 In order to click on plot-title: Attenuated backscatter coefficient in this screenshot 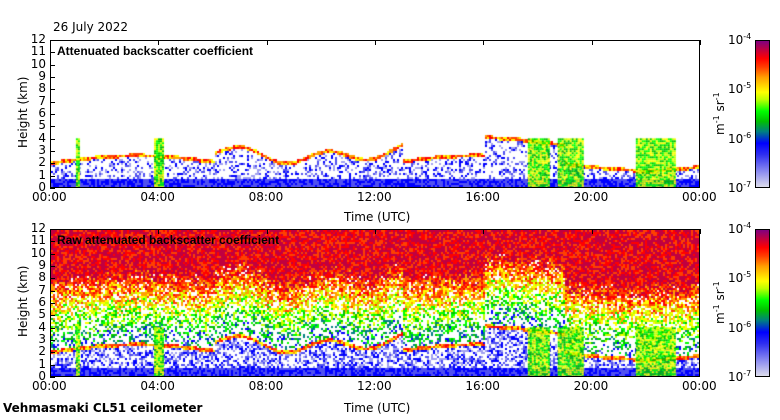, I will do `click(155, 51)`.